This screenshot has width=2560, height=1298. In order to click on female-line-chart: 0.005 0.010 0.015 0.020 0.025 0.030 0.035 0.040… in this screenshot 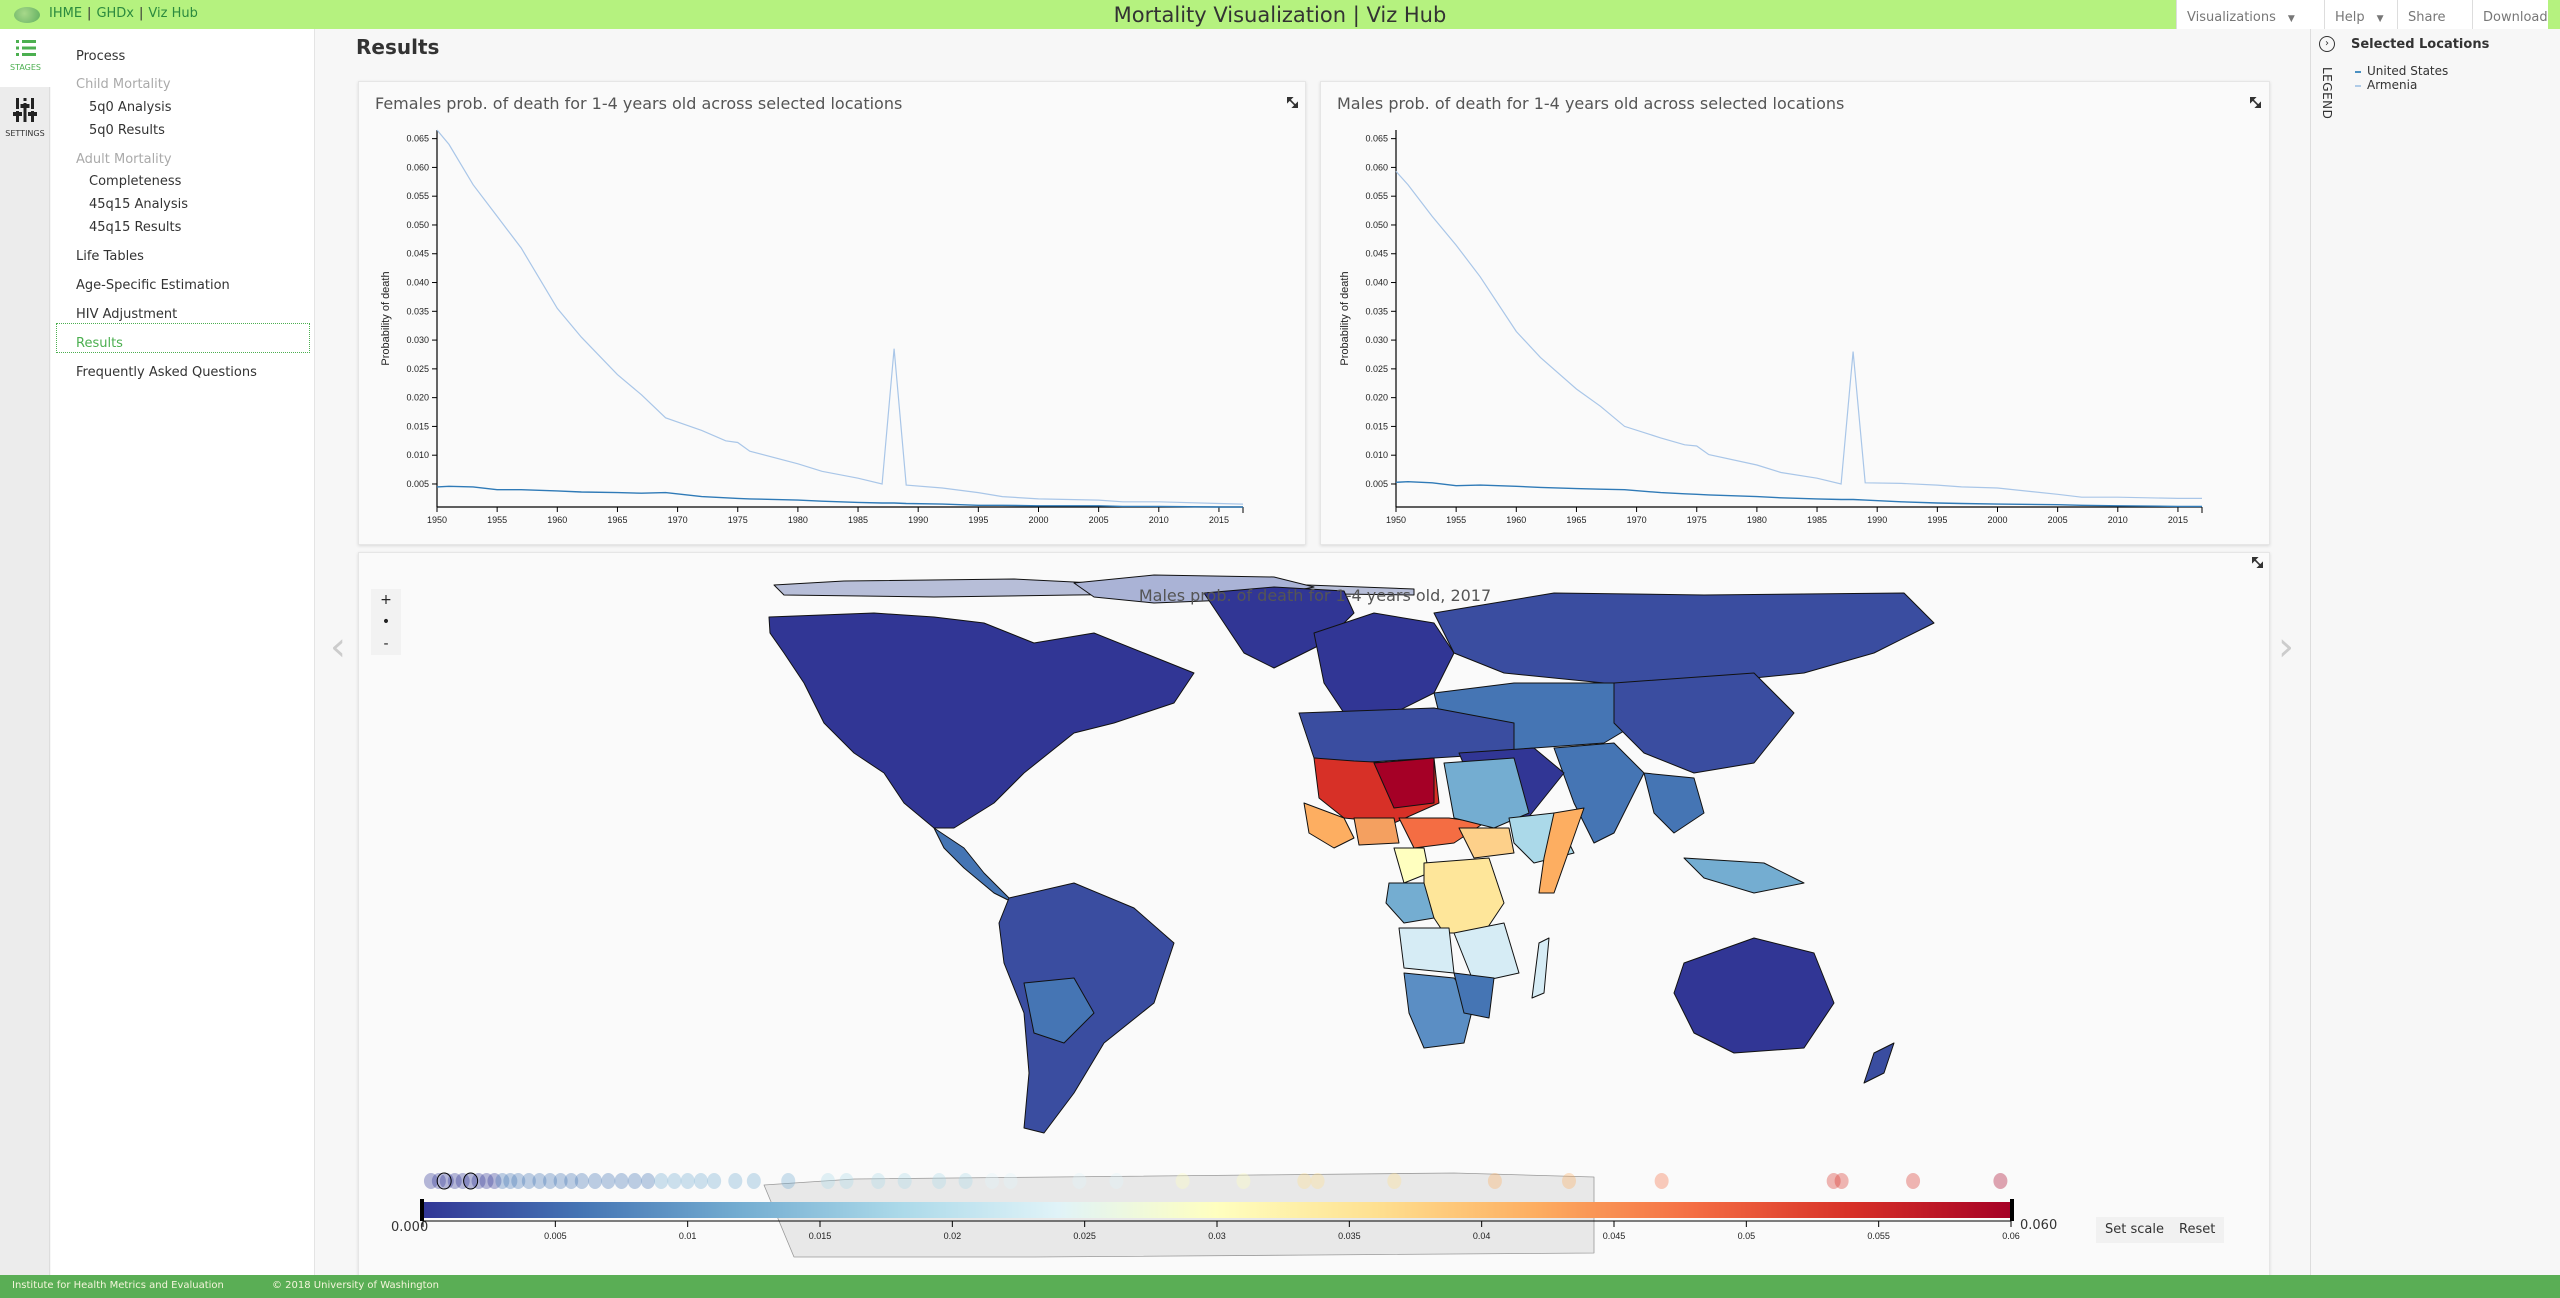, I will do `click(833, 314)`.